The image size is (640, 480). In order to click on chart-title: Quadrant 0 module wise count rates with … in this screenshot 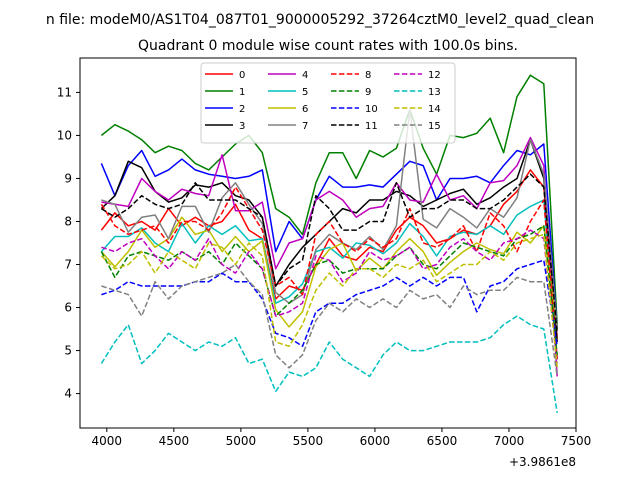, I will do `click(328, 46)`.